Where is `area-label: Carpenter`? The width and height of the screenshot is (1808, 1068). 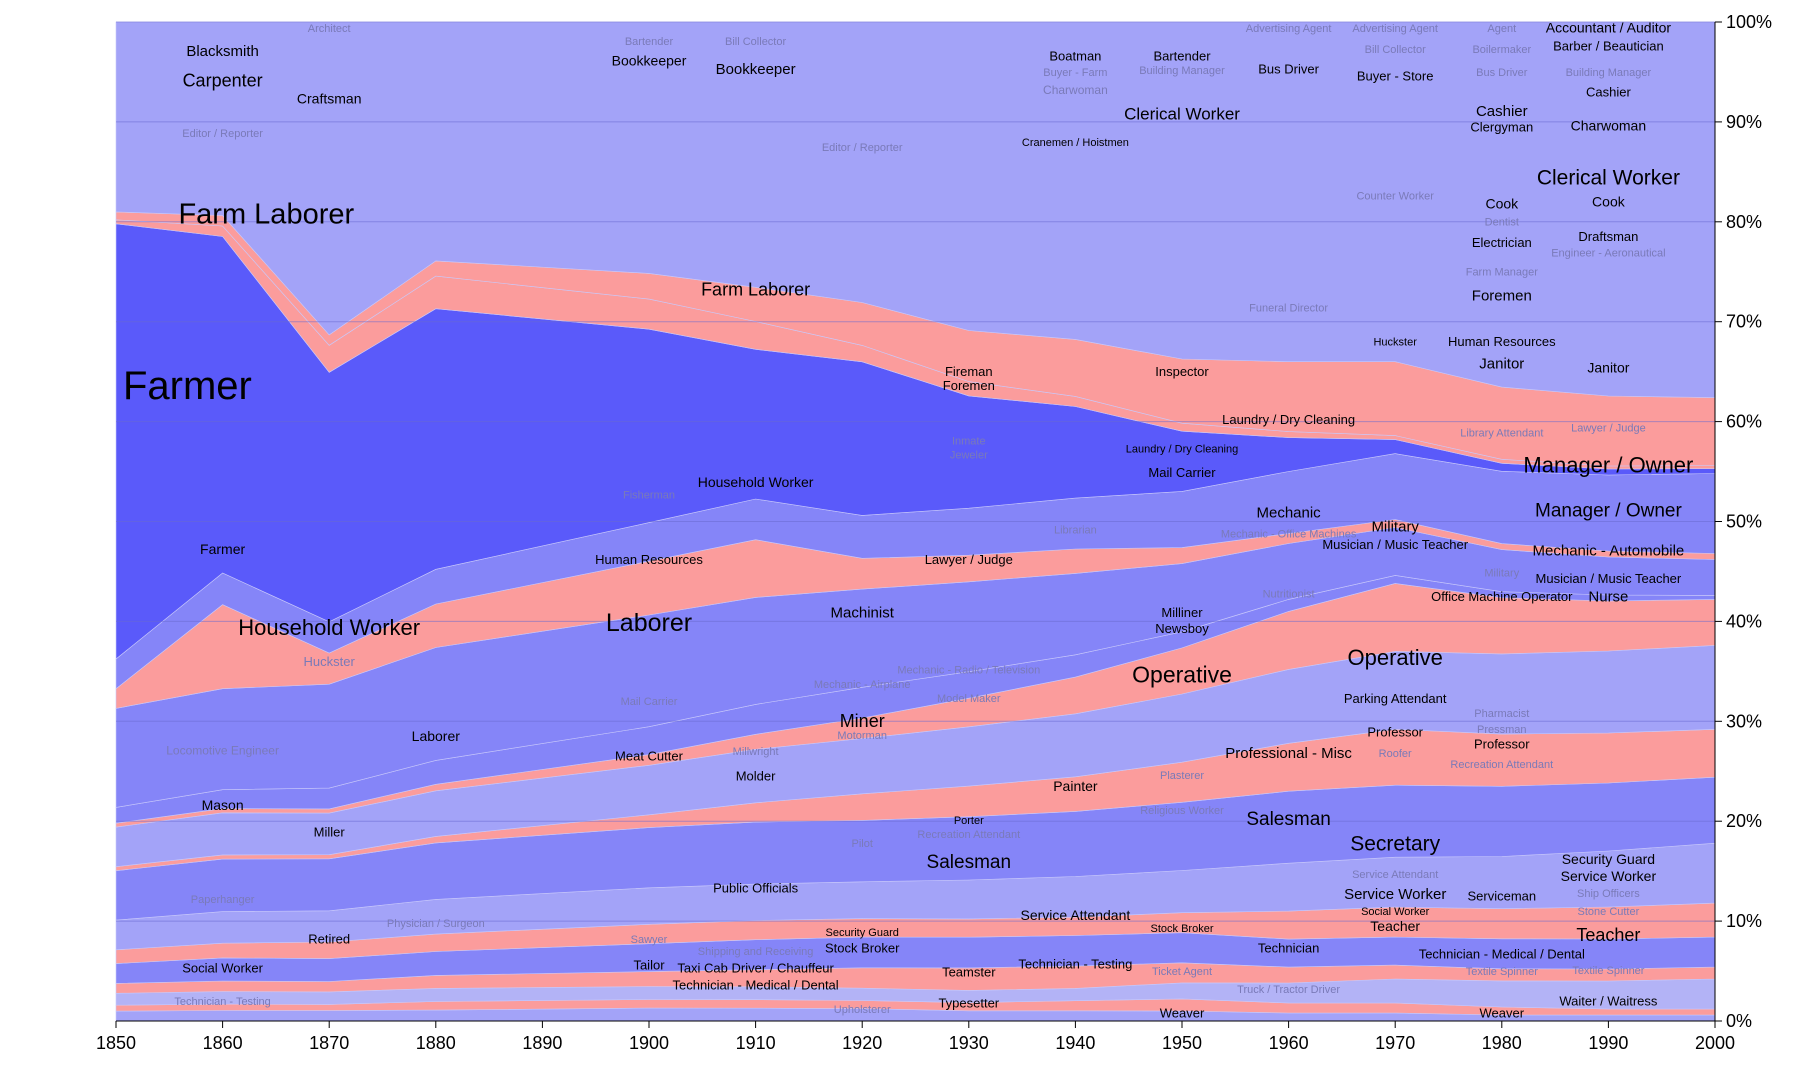
area-label: Carpenter is located at coordinates (223, 81).